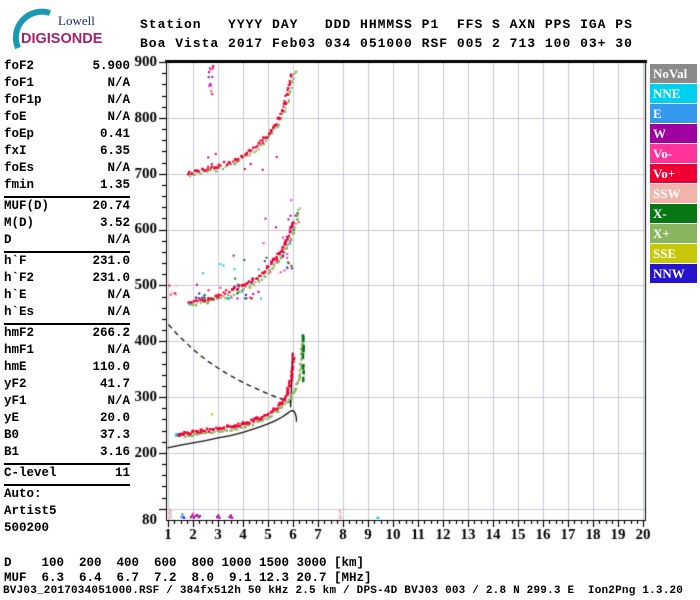  What do you see at coordinates (12, 418) in the screenshot?
I see `param-label: yE` at bounding box center [12, 418].